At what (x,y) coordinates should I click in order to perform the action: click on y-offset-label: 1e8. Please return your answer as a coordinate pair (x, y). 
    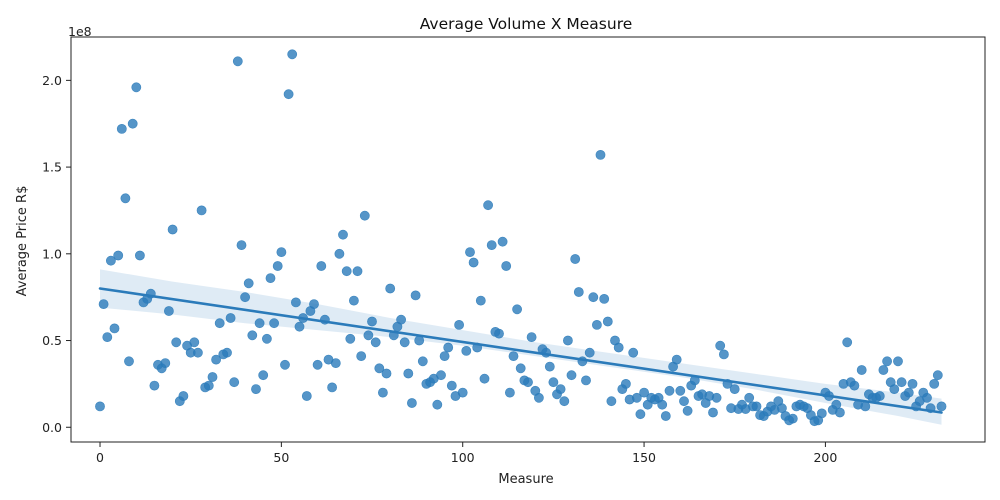
    Looking at the image, I should click on (80, 31).